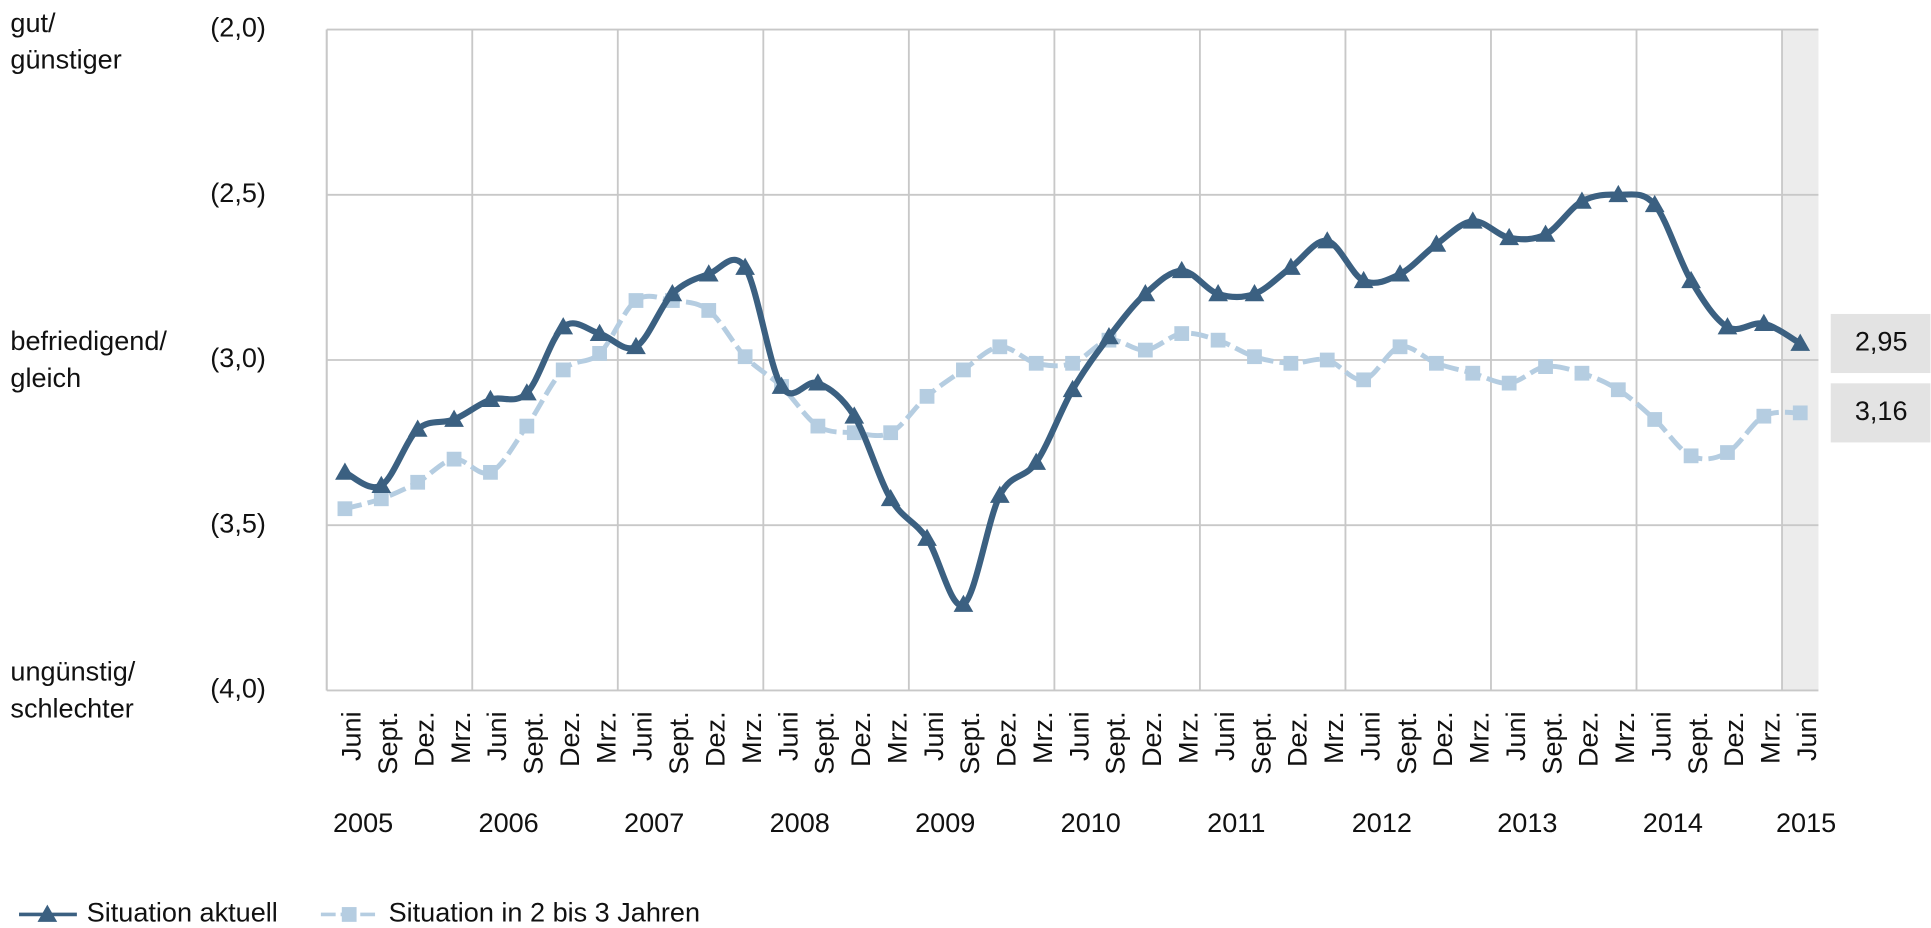 The height and width of the screenshot is (928, 1931). I want to click on scale-label: ungünstig/, so click(72, 670).